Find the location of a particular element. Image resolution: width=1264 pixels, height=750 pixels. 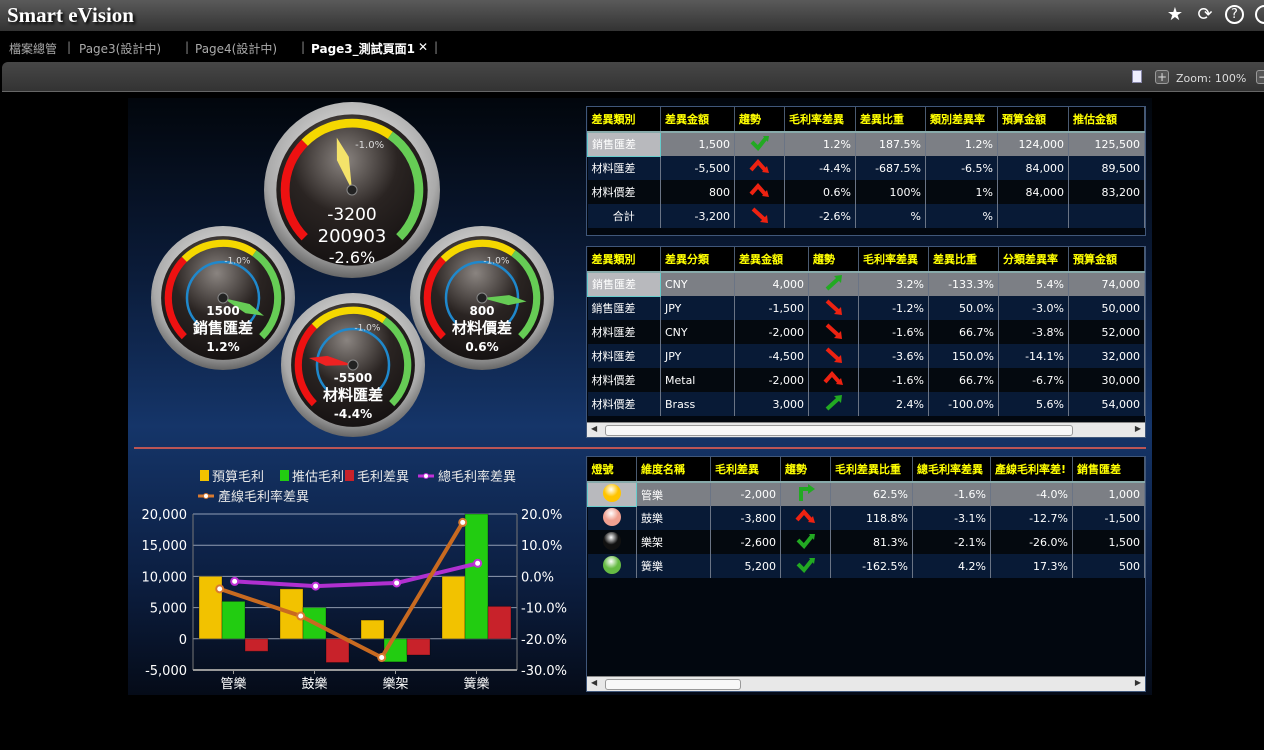

gauge-yellow-zone is located at coordinates (347, 132).